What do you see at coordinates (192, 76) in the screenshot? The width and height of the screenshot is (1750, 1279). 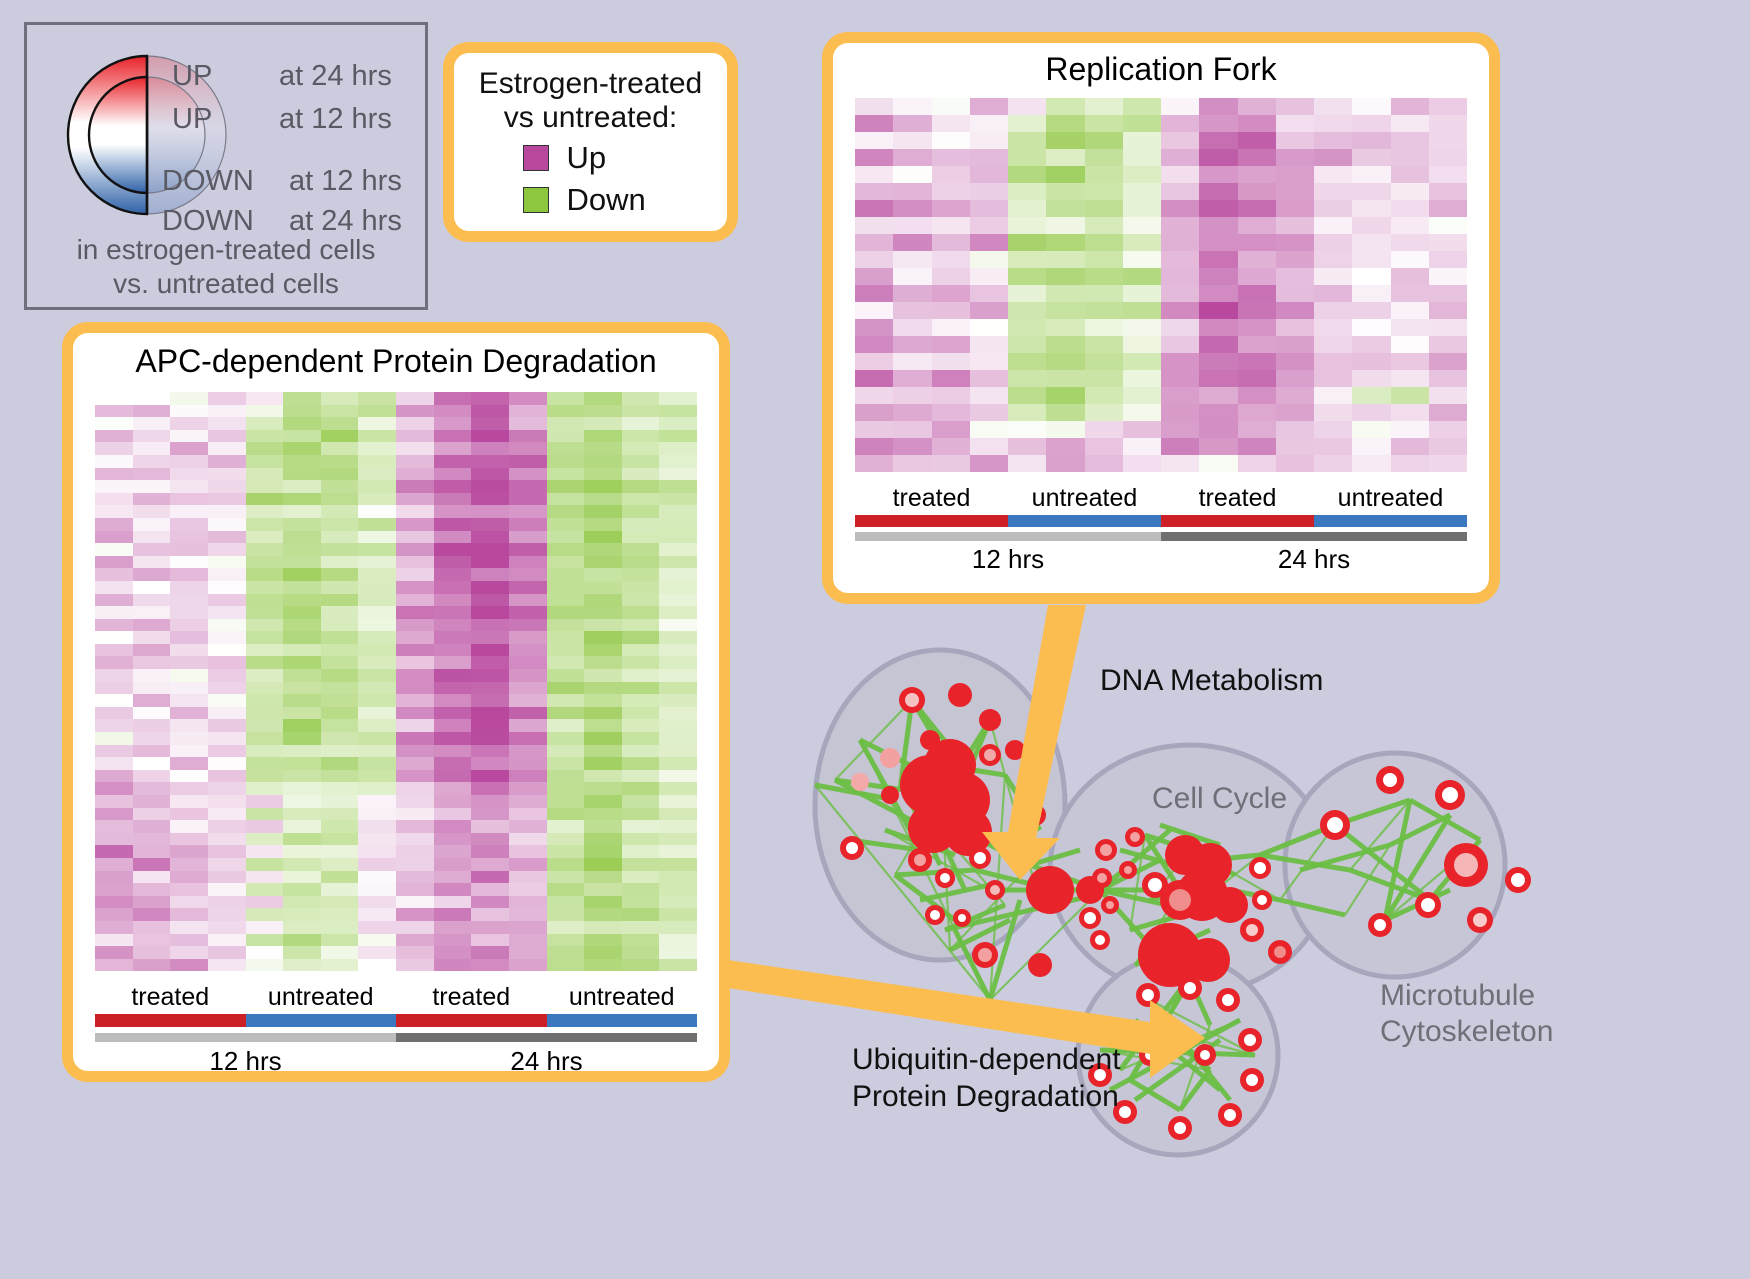 I see `legend-key-up-24: UP` at bounding box center [192, 76].